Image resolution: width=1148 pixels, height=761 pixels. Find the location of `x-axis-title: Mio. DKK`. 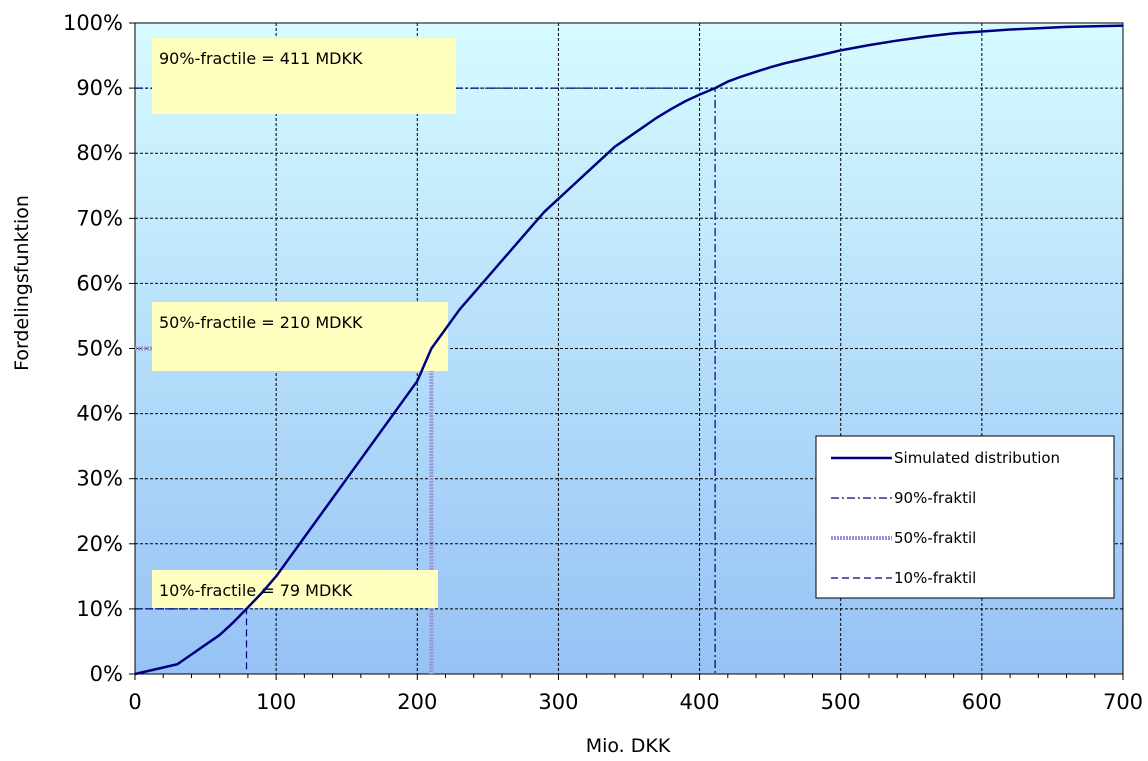

x-axis-title: Mio. DKK is located at coordinates (628, 746).